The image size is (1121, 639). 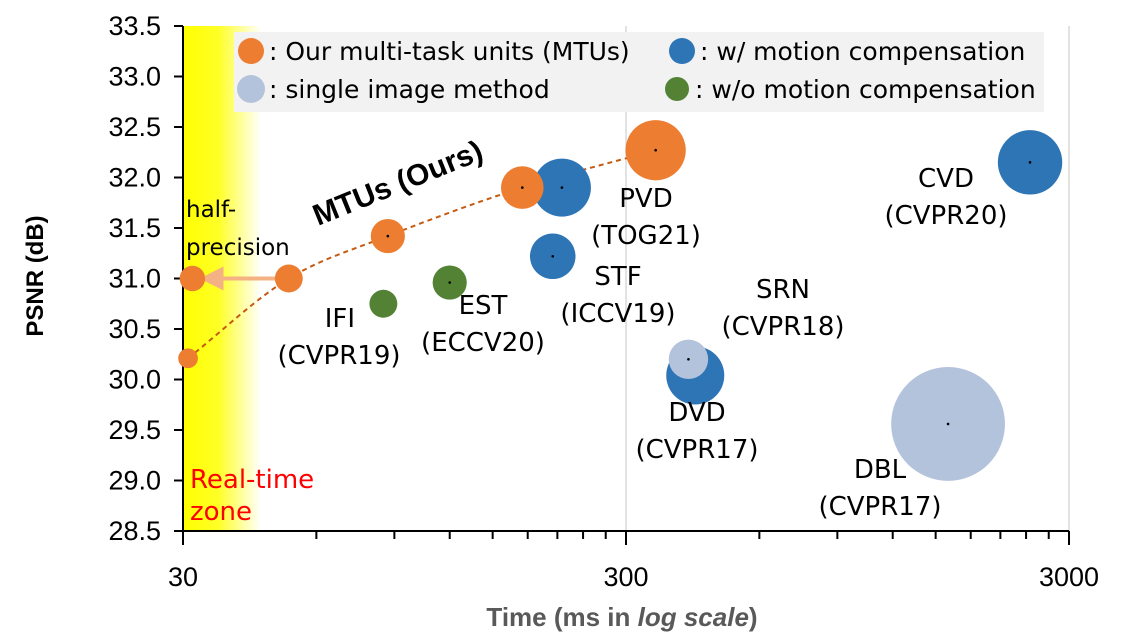 What do you see at coordinates (134, 178) in the screenshot?
I see `y-tick-label: 32.0` at bounding box center [134, 178].